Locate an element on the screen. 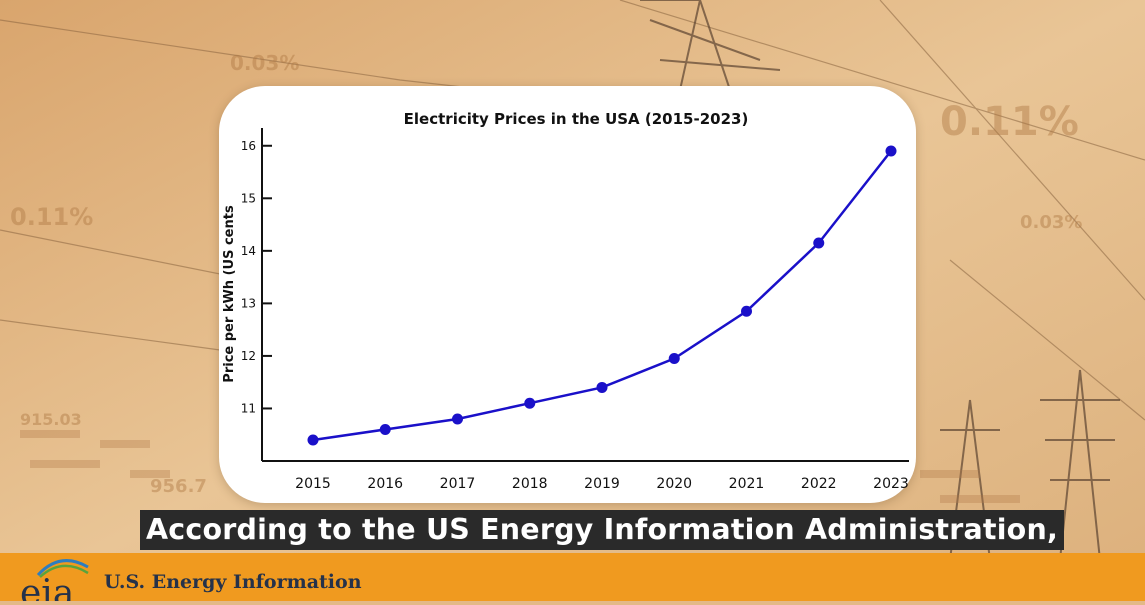 The height and width of the screenshot is (605, 1145). y-axis-label: Price per kWh (US cents is located at coordinates (229, 294).